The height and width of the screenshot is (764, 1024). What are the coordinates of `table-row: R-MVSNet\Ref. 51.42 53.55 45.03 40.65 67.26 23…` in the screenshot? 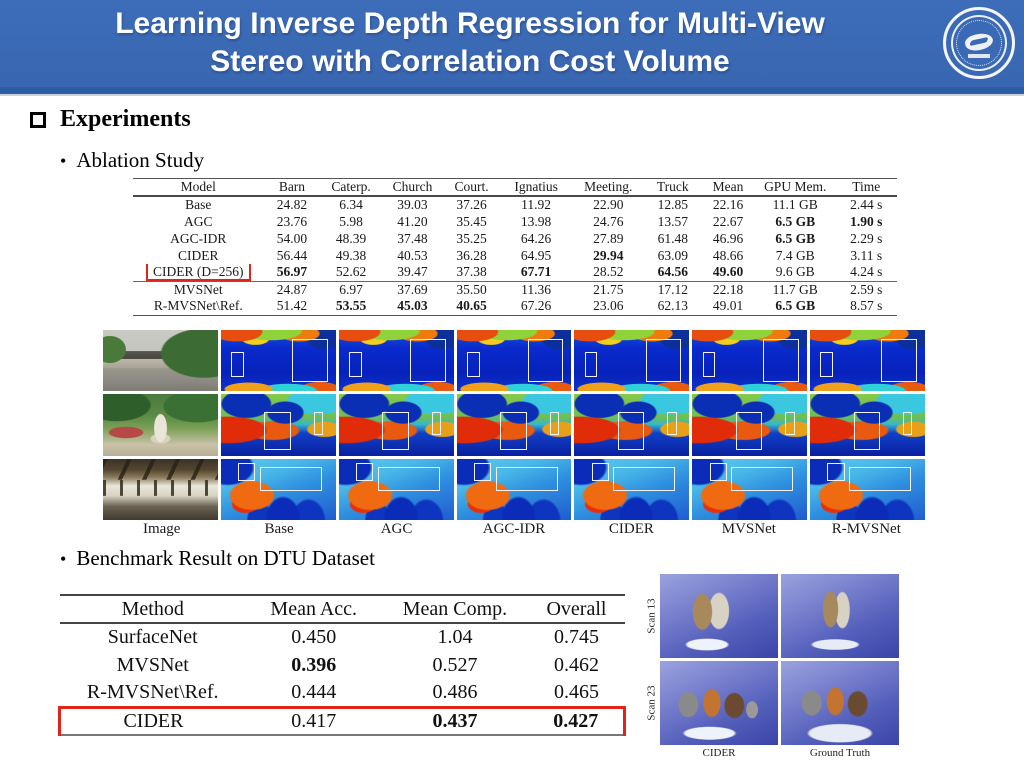 It's located at (515, 307).